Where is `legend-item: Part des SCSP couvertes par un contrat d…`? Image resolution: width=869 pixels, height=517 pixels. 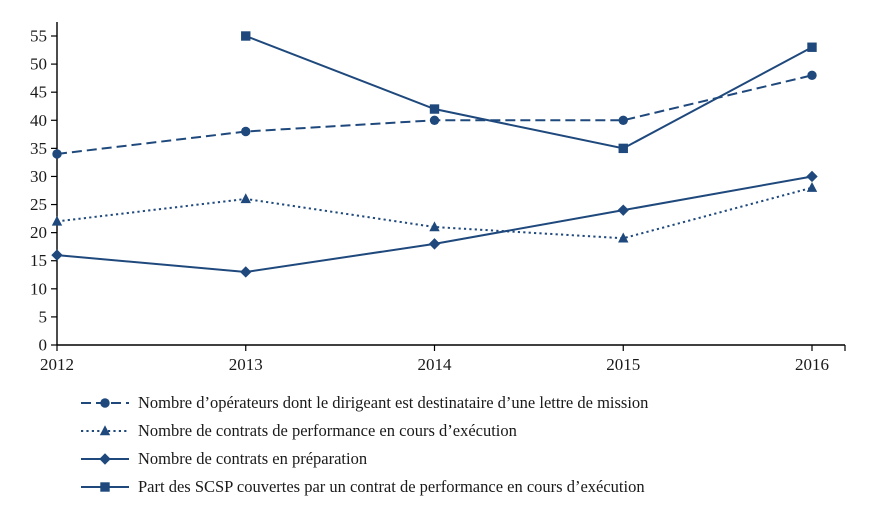
legend-item: Part des SCSP couvertes par un contrat d… is located at coordinates (470, 486).